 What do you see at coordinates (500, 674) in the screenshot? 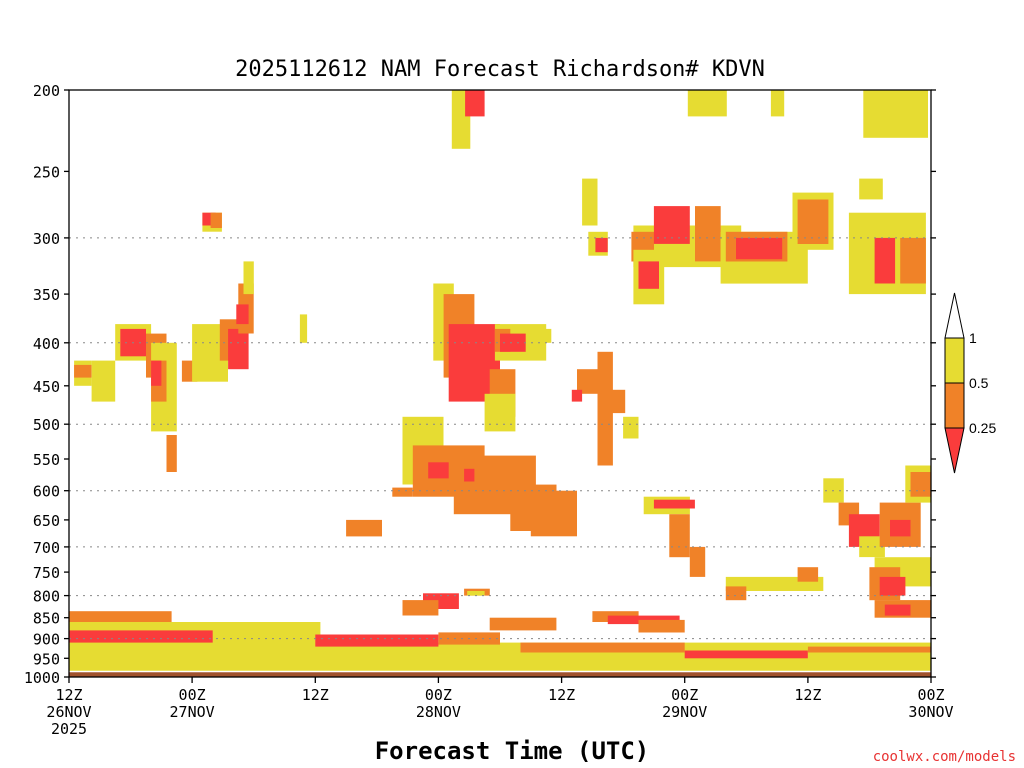
I see `ground-band` at bounding box center [500, 674].